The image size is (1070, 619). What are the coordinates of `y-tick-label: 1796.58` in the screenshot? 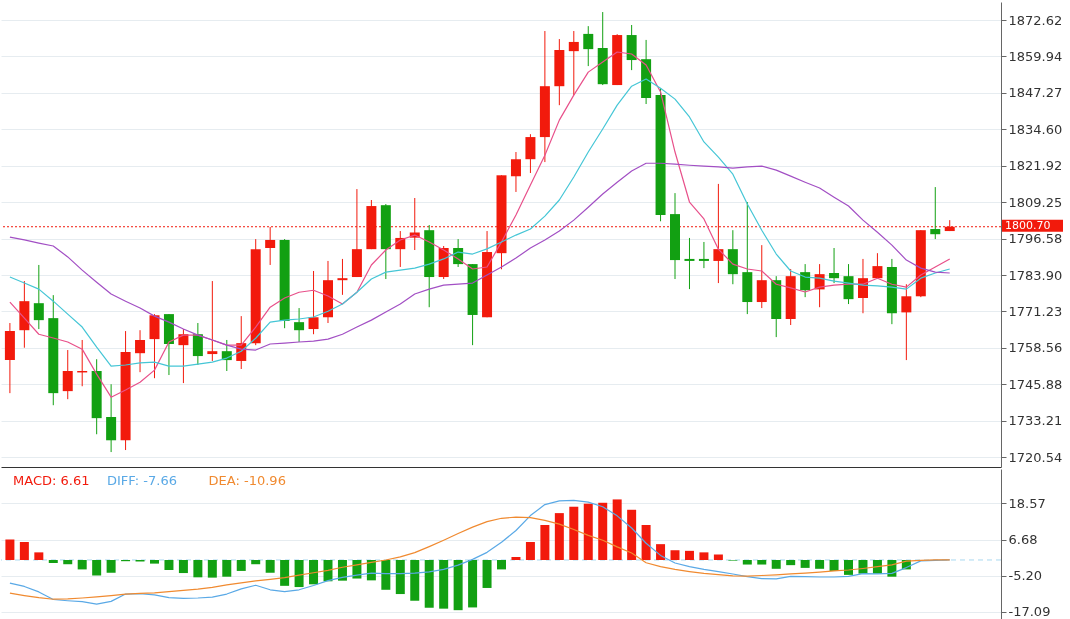 It's located at (1035, 239).